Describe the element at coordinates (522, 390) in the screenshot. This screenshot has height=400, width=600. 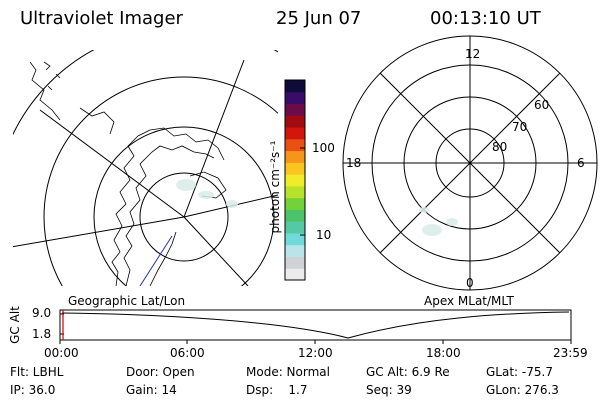
I see `glon-info: GLon: 276.3` at that location.